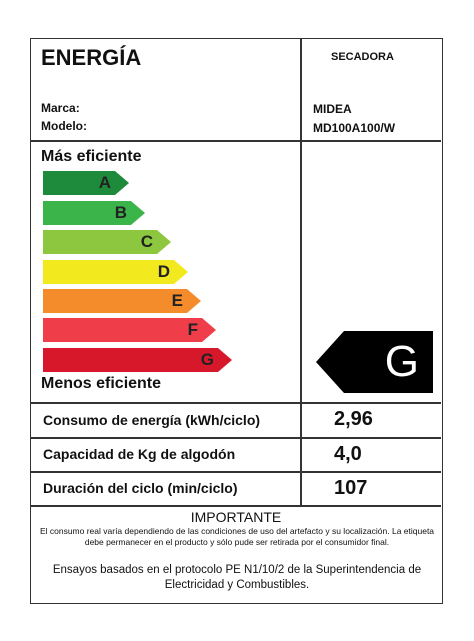 The width and height of the screenshot is (474, 641). I want to click on important-title: IMPORTANTE, so click(236, 517).